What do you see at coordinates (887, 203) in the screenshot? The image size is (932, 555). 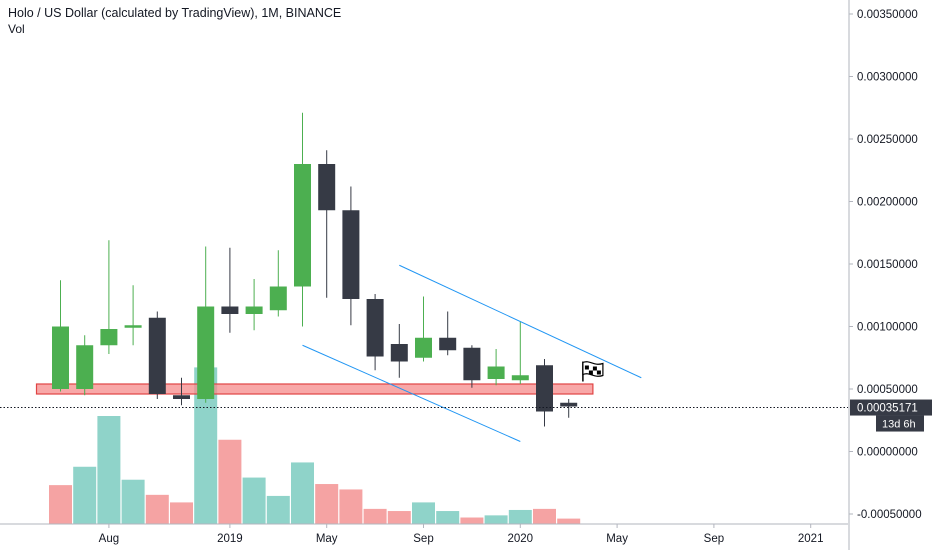 I see `price-tick-label: 0.00200000` at bounding box center [887, 203].